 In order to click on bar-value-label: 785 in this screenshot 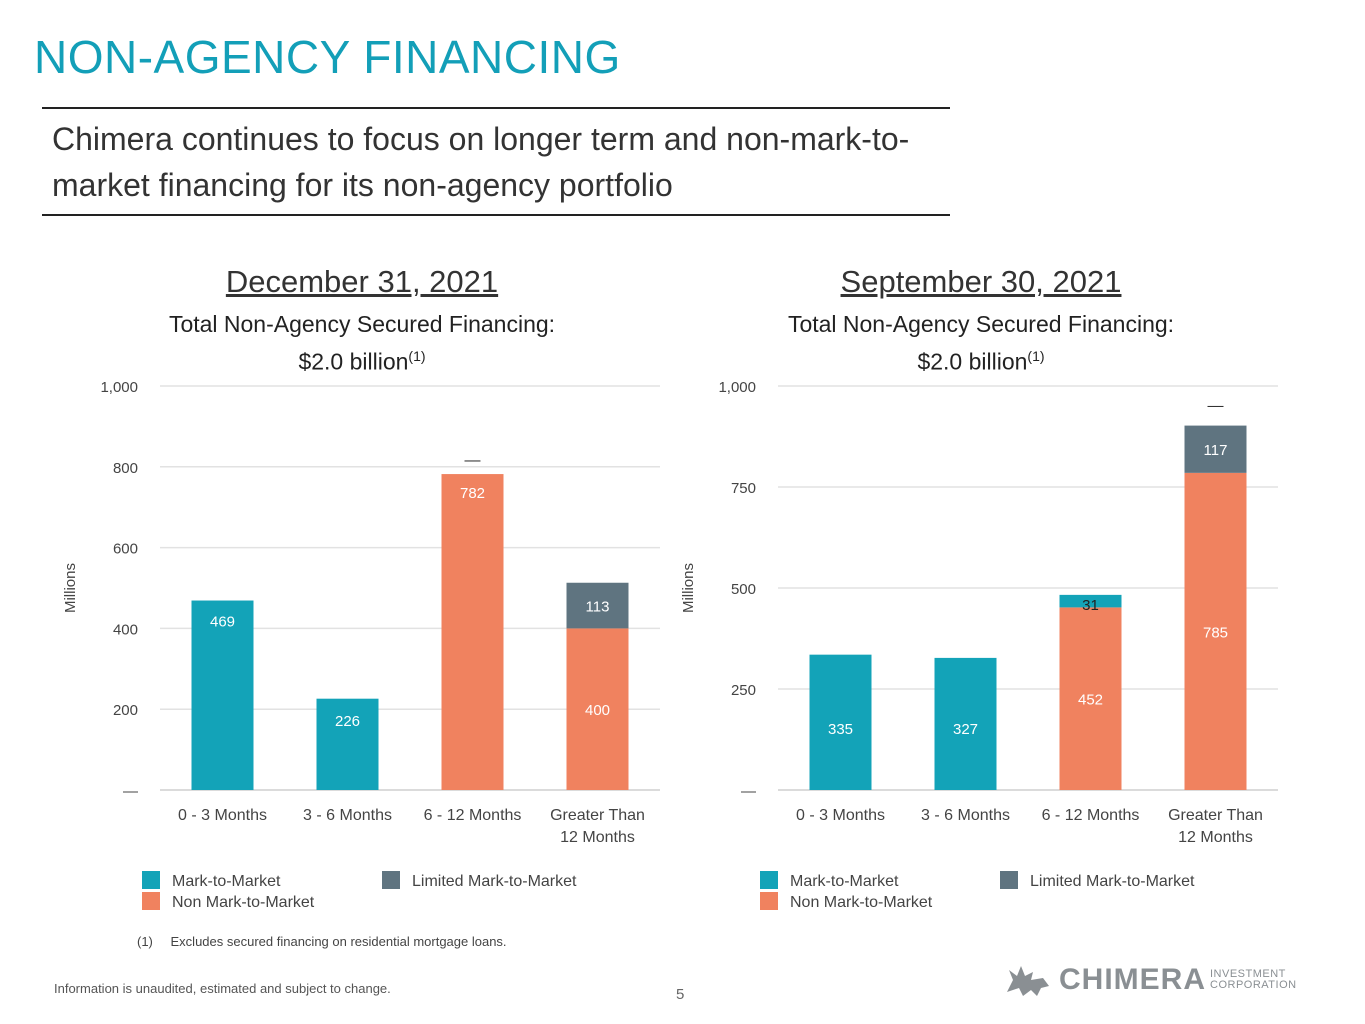, I will do `click(1215, 632)`.